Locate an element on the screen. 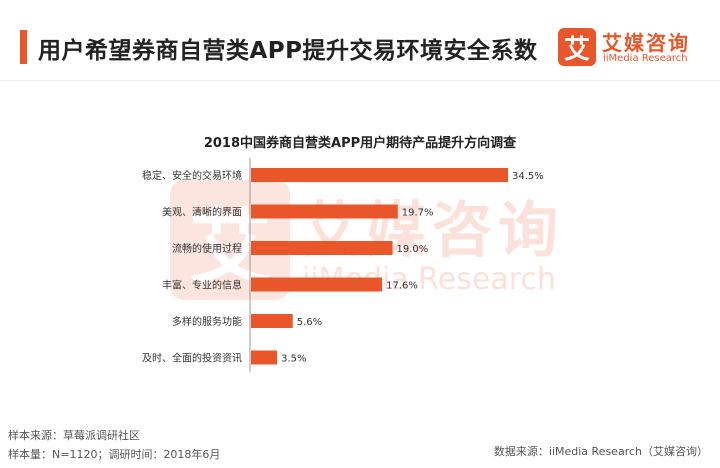 The image size is (720, 468). brand-logo: 艾 艾媒咨询 iiMedia Research is located at coordinates (633, 48).